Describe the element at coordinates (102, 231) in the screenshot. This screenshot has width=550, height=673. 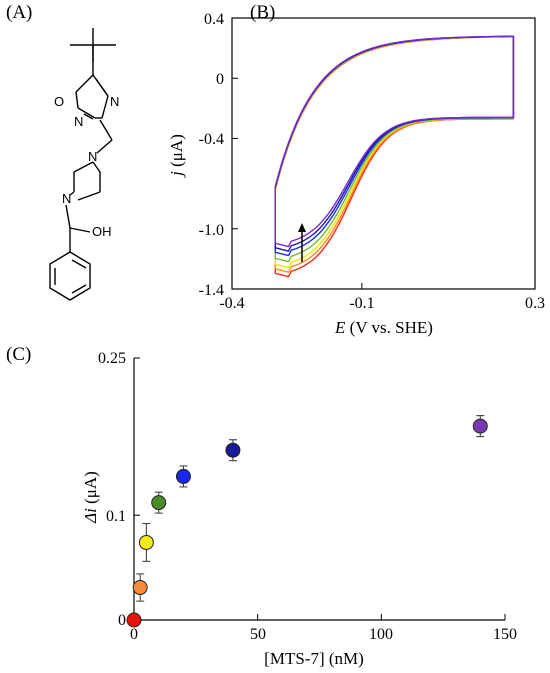
I see `atom-label-oh: OH` at that location.